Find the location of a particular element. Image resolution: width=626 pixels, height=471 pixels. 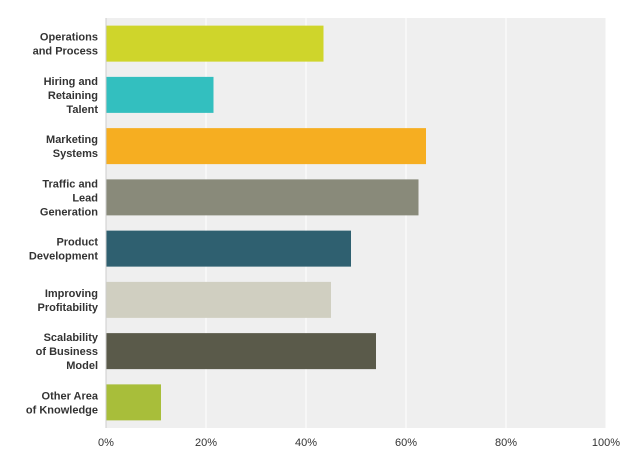

x-tick-label: 0% is located at coordinates (106, 443).